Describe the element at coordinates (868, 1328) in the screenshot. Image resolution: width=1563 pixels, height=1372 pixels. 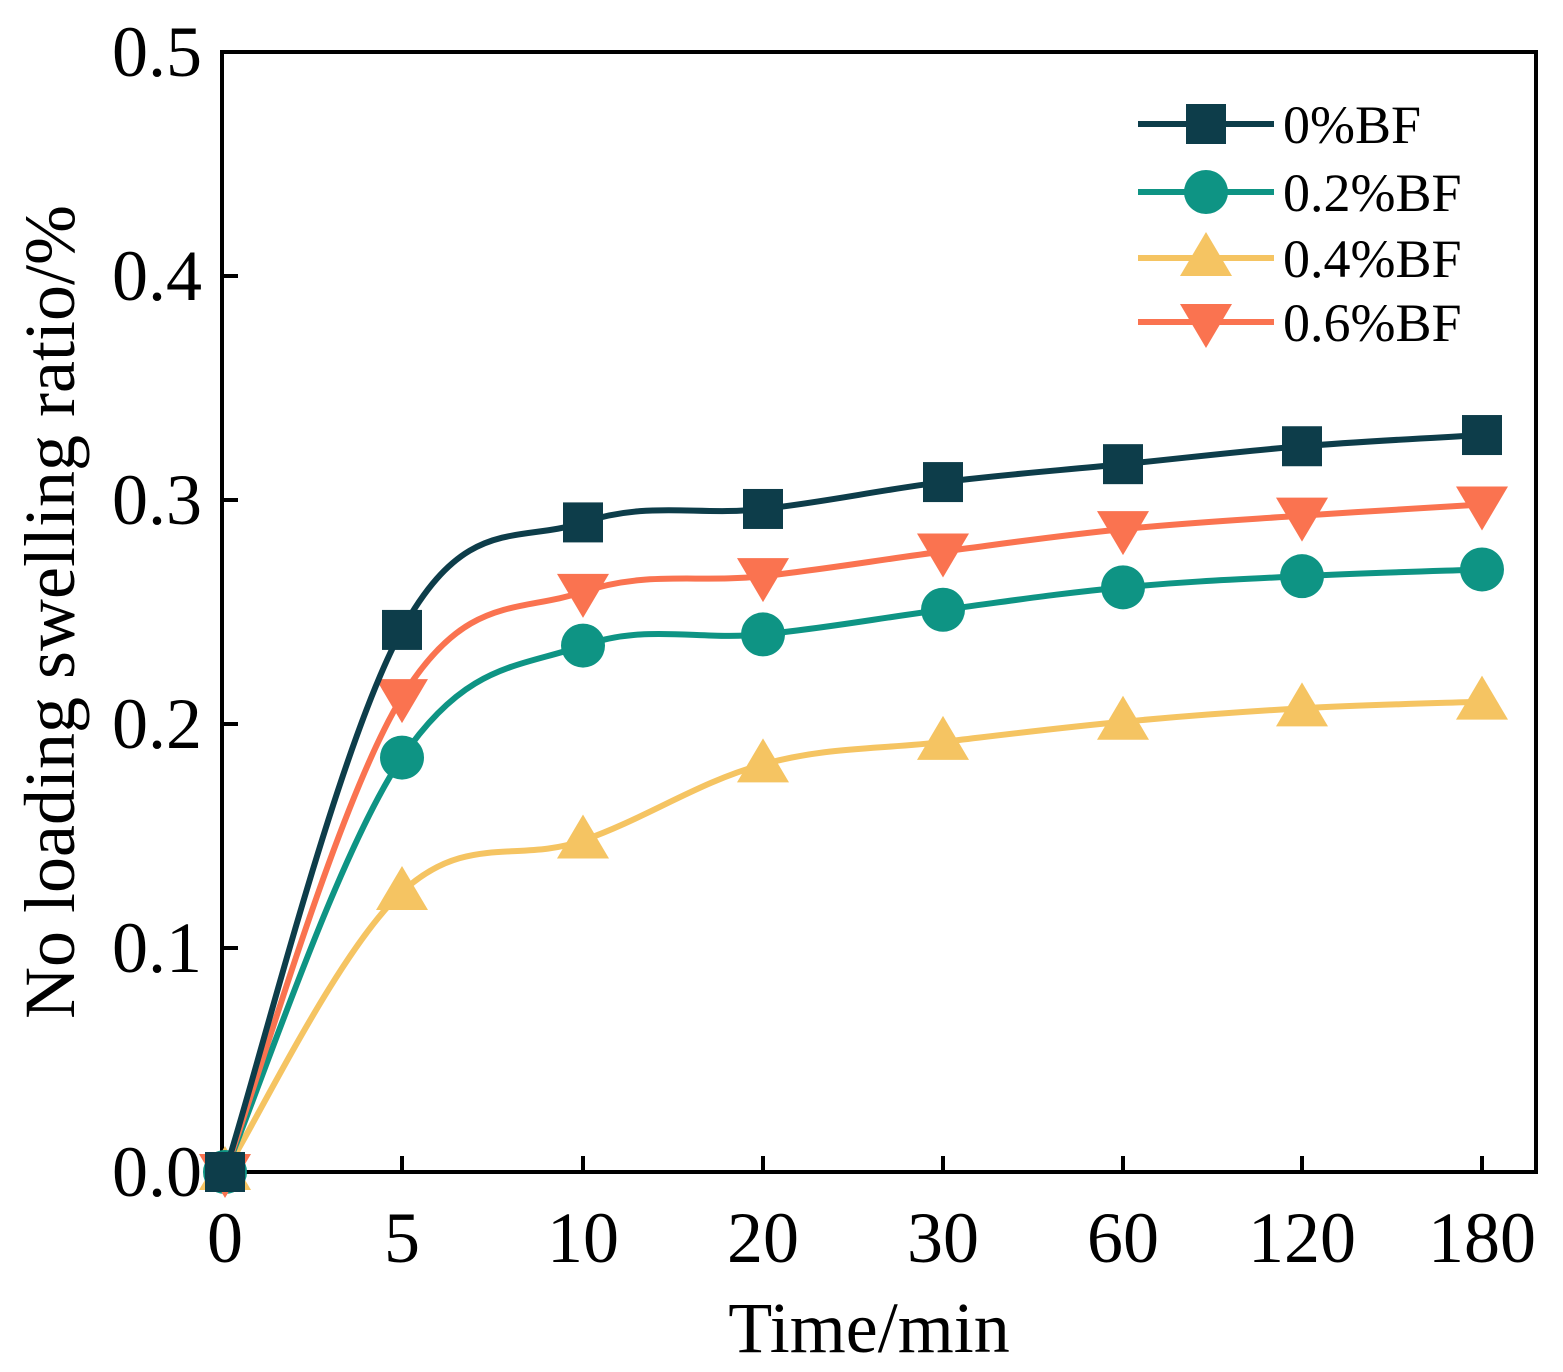
I see `x-axis-title: Time/min` at that location.